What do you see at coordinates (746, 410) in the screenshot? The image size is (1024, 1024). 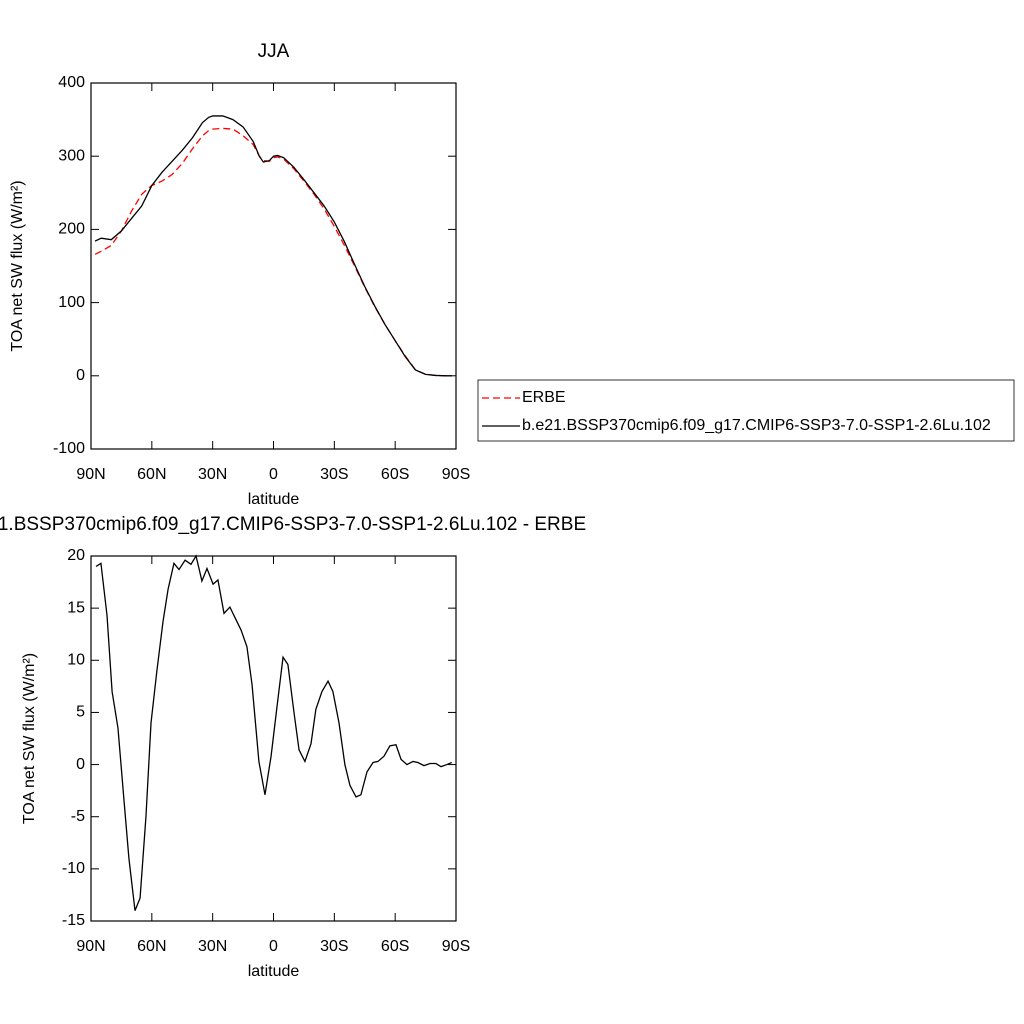 I see `legend-box` at bounding box center [746, 410].